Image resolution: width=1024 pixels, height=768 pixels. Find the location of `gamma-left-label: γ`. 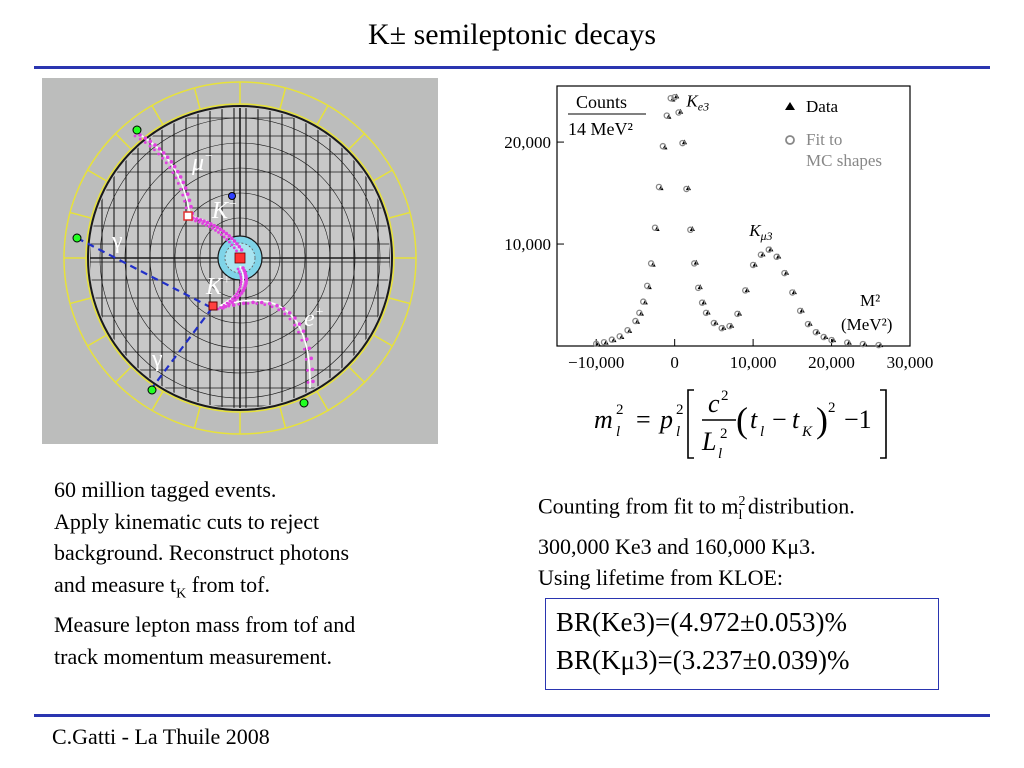

gamma-left-label: γ is located at coordinates (117, 241).